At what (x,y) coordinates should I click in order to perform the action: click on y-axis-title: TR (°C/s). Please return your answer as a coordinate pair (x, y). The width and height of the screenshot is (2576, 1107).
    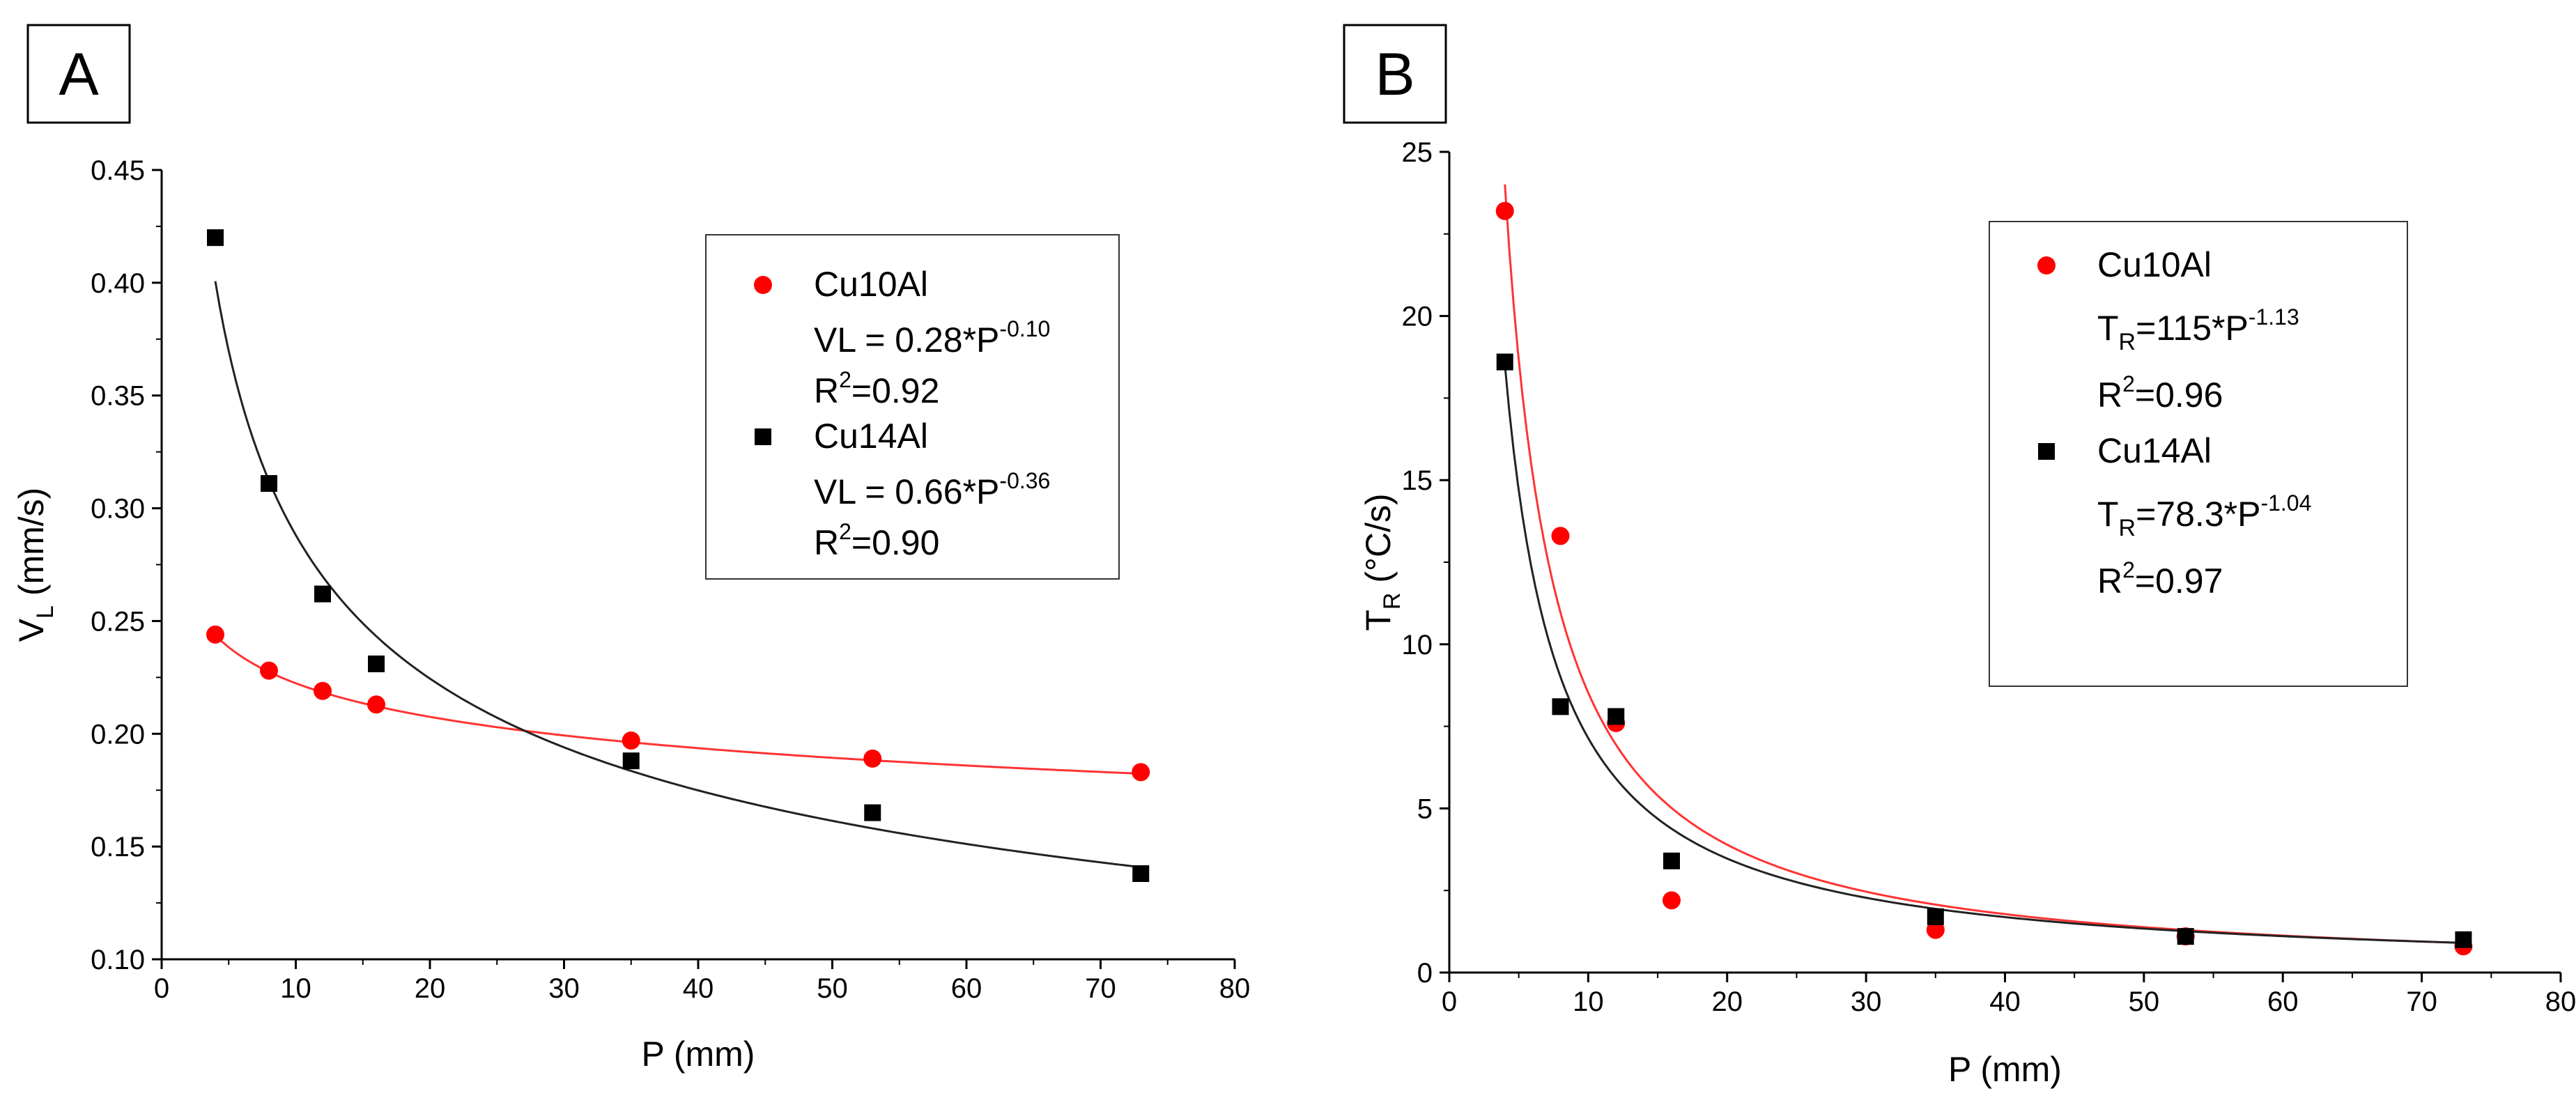
    Looking at the image, I should click on (1382, 561).